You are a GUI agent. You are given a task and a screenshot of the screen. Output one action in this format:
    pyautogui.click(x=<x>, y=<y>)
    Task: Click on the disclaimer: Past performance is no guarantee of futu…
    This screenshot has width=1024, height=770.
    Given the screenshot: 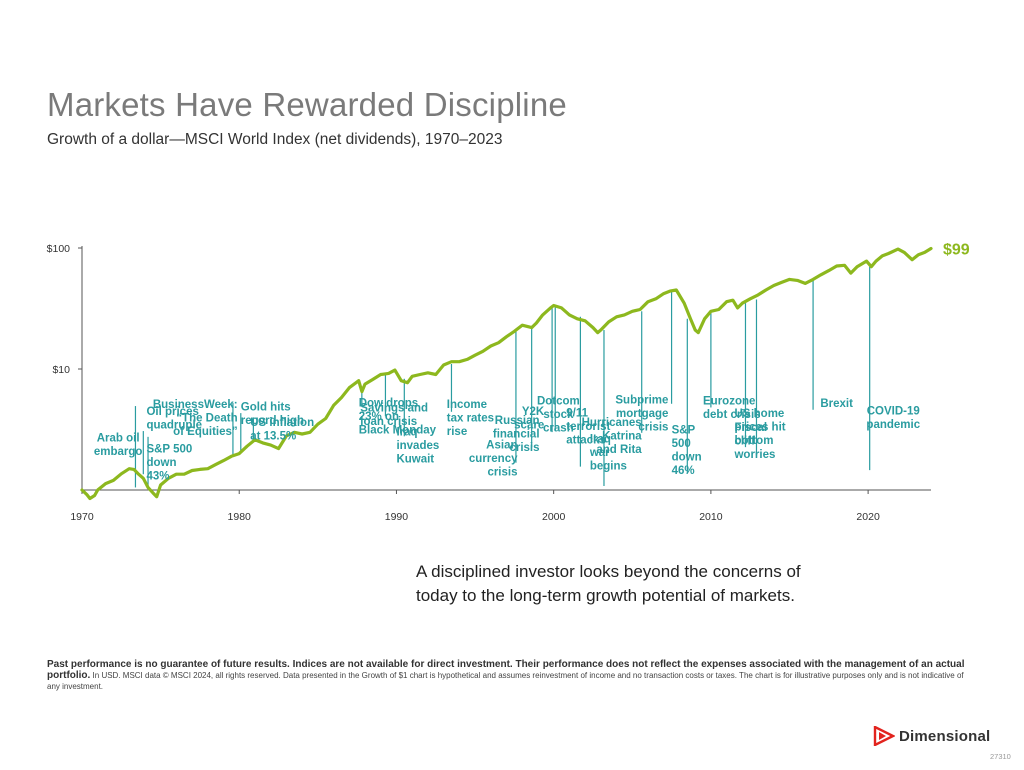 What is the action you would take?
    pyautogui.click(x=509, y=675)
    